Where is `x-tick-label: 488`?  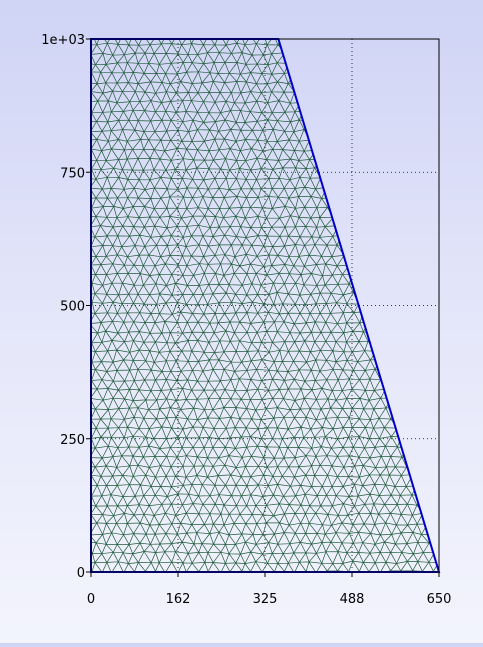
x-tick-label: 488 is located at coordinates (352, 599).